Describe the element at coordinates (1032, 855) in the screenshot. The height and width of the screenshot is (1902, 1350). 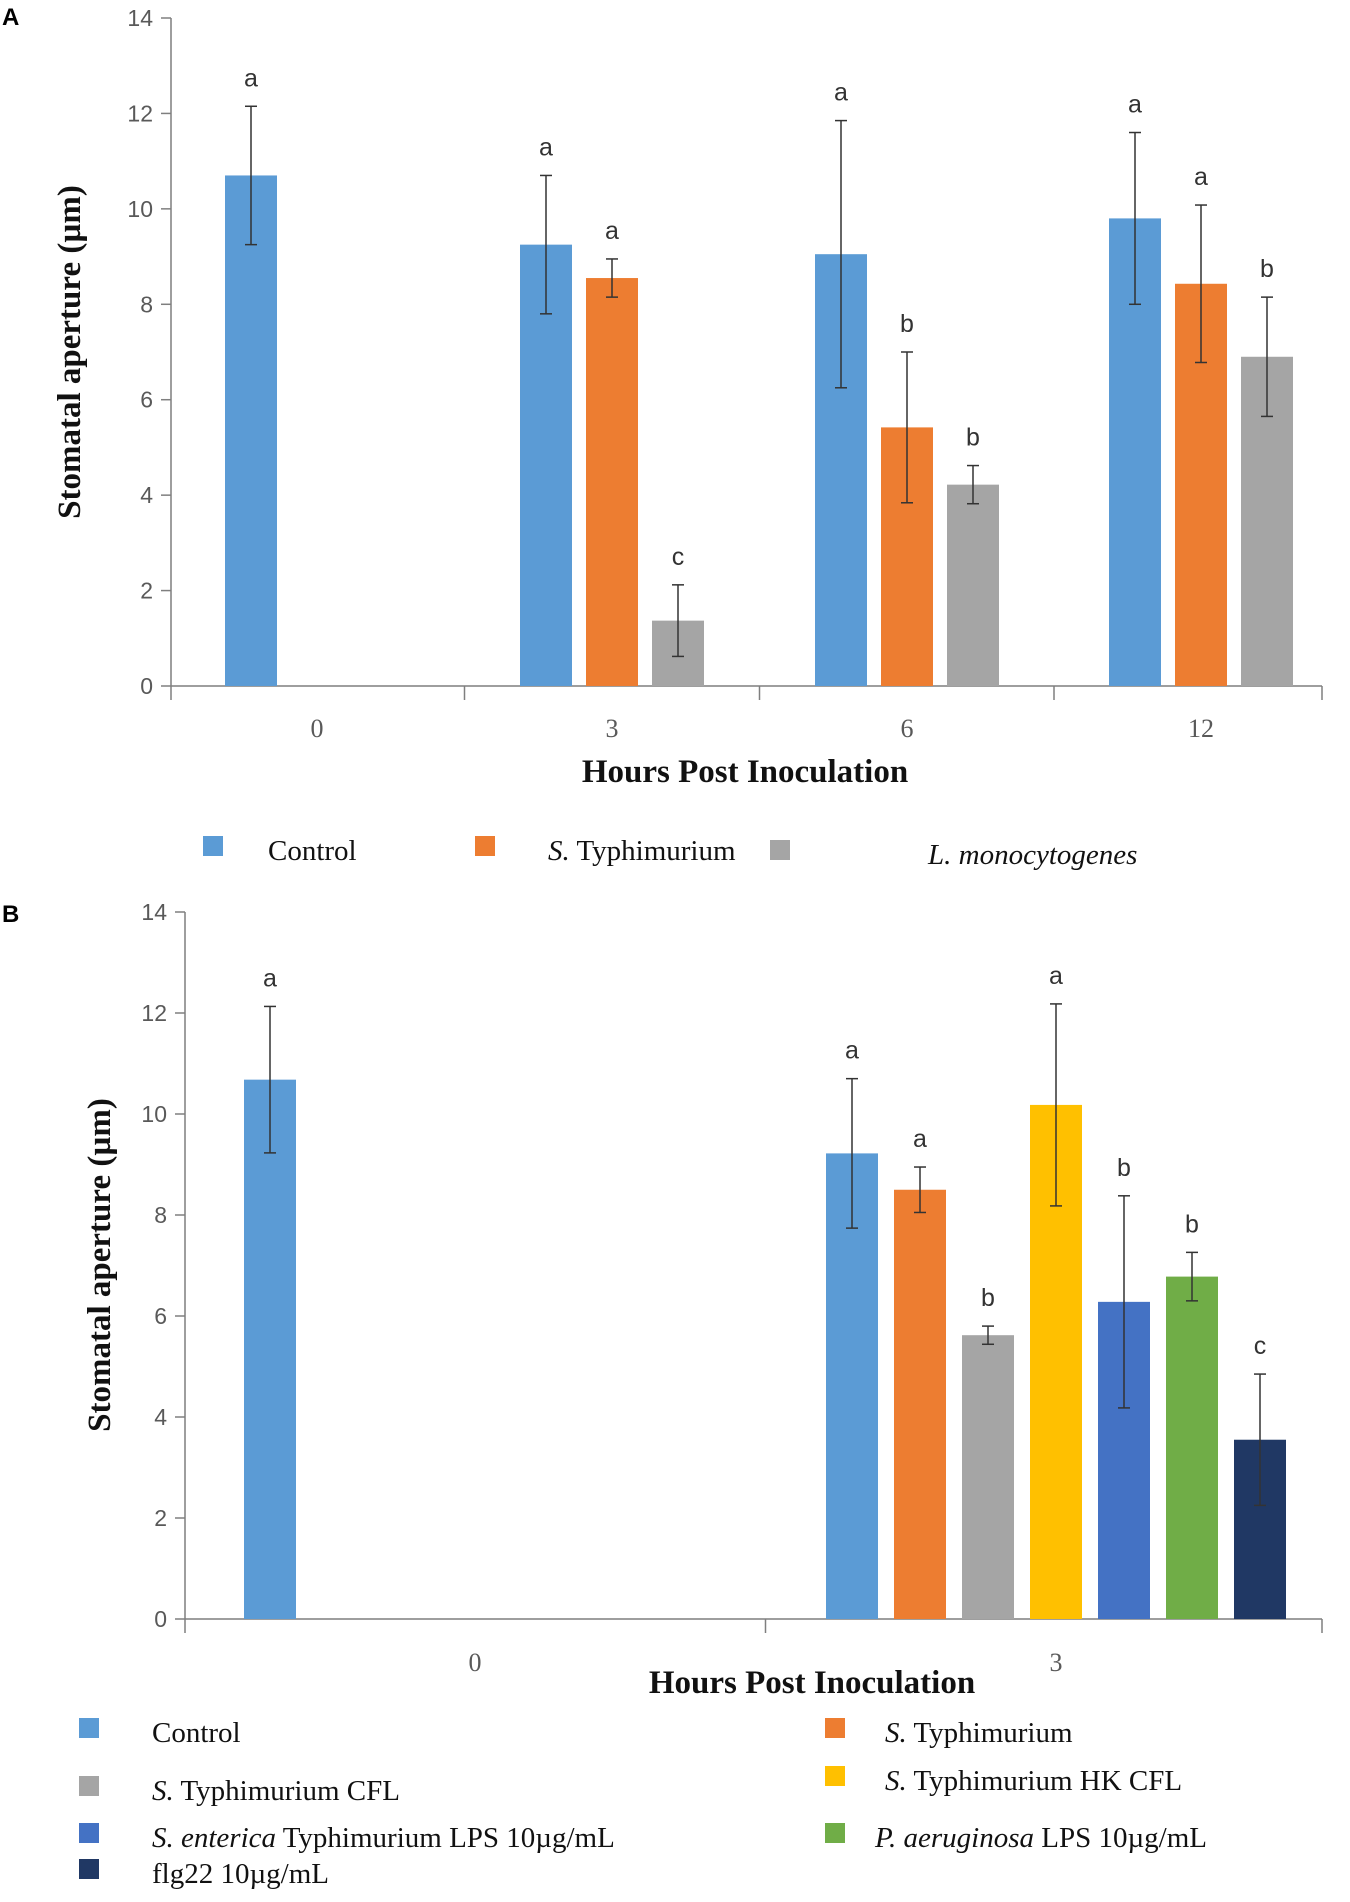
I see `legend-label: L. monocytogenes` at that location.